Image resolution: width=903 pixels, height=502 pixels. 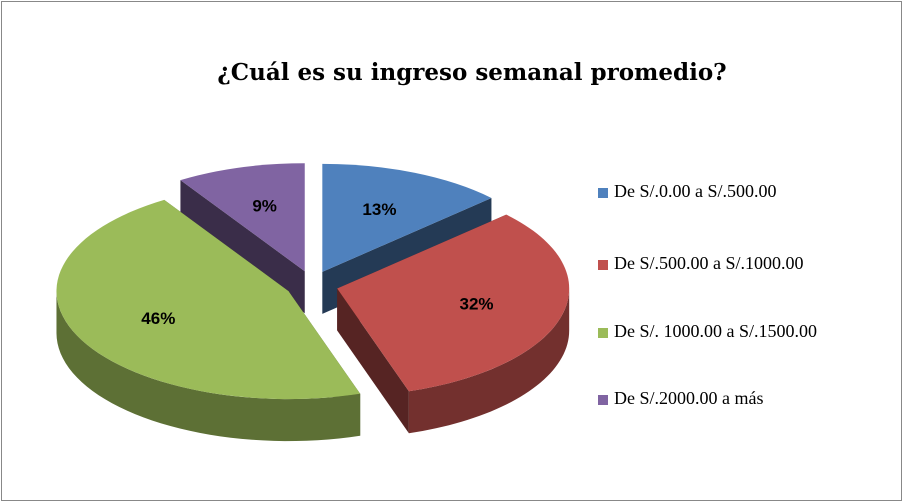 I want to click on legend-label: De S/.0.00 a S/.500.00, so click(x=695, y=191).